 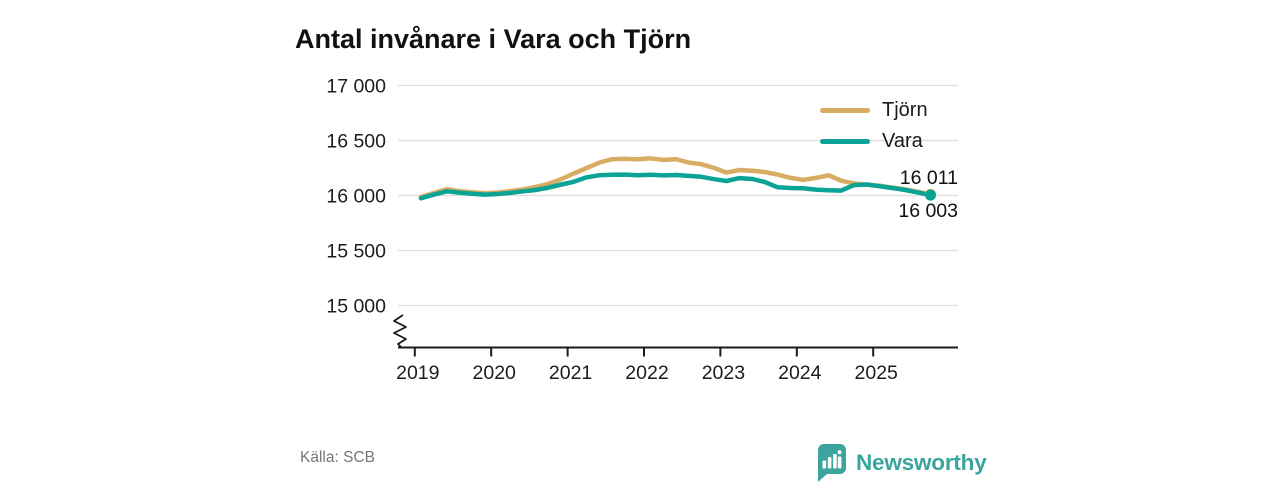 I want to click on y-tick-label: 17 000, so click(x=356, y=87).